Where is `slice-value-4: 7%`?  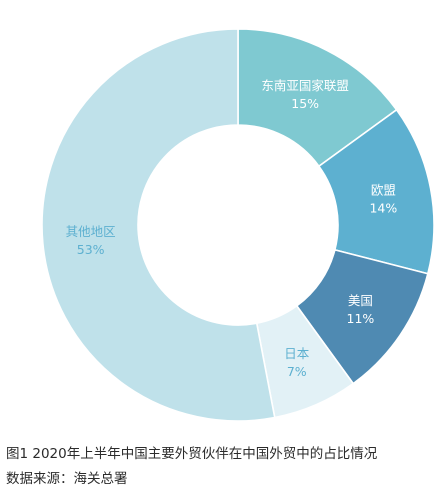
slice-value-4: 7% is located at coordinates (297, 371).